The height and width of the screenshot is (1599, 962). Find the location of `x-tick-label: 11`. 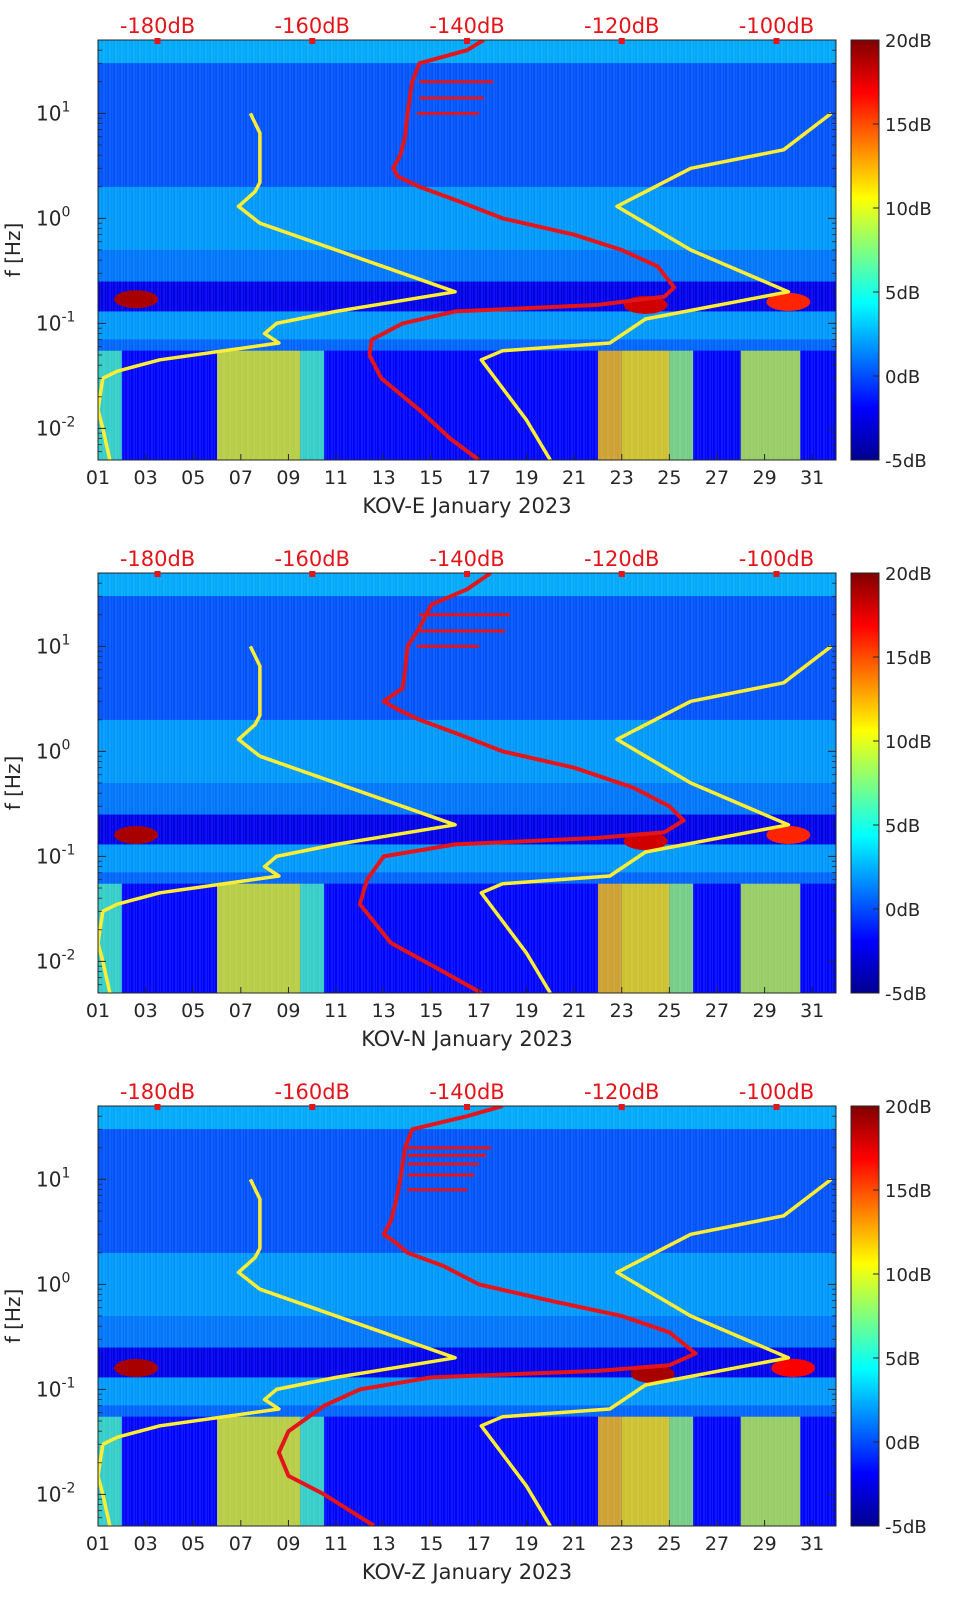

x-tick-label: 11 is located at coordinates (336, 478).